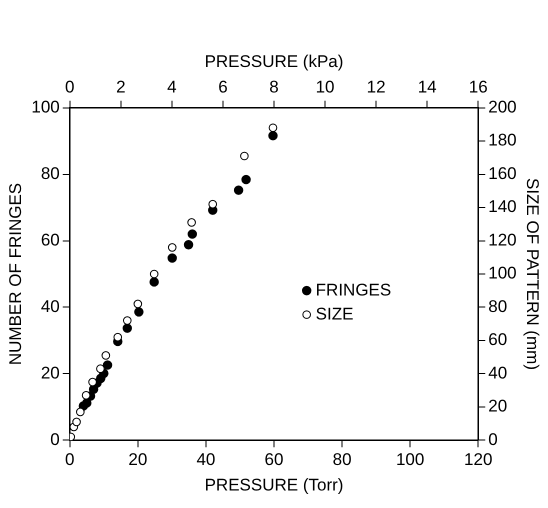  I want to click on legend-label: SIZE, so click(335, 314).